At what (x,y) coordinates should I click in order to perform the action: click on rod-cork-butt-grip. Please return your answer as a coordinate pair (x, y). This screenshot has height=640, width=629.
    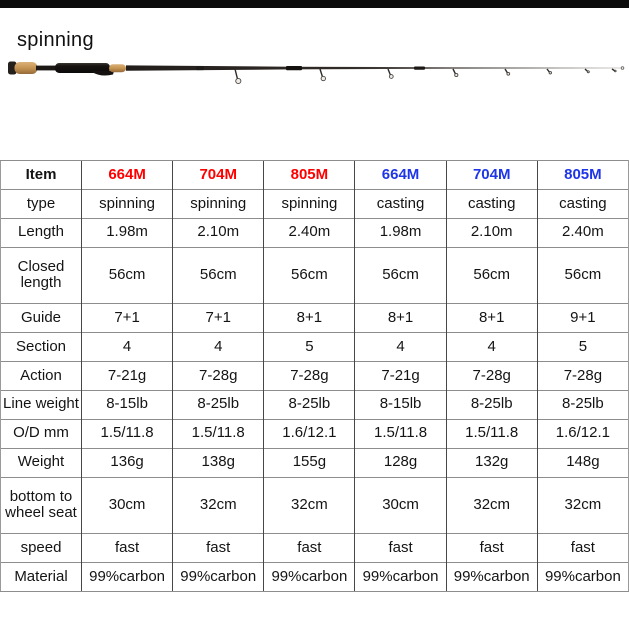
    Looking at the image, I should click on (26, 68).